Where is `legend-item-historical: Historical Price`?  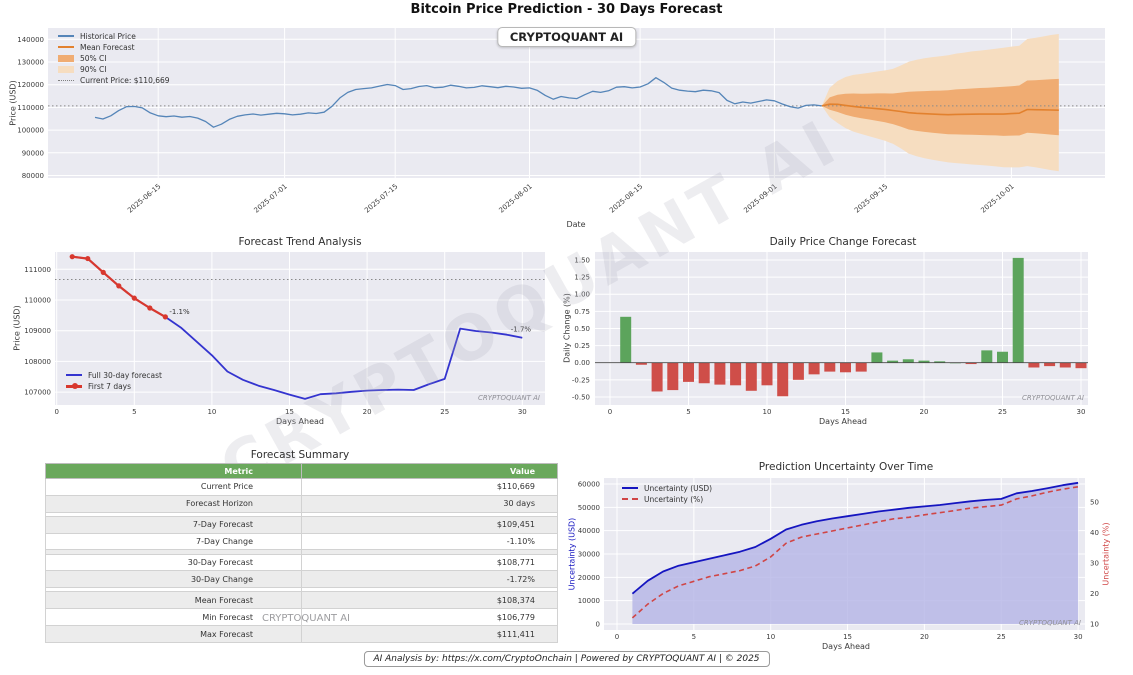
legend-item-historical: Historical Price is located at coordinates (114, 36).